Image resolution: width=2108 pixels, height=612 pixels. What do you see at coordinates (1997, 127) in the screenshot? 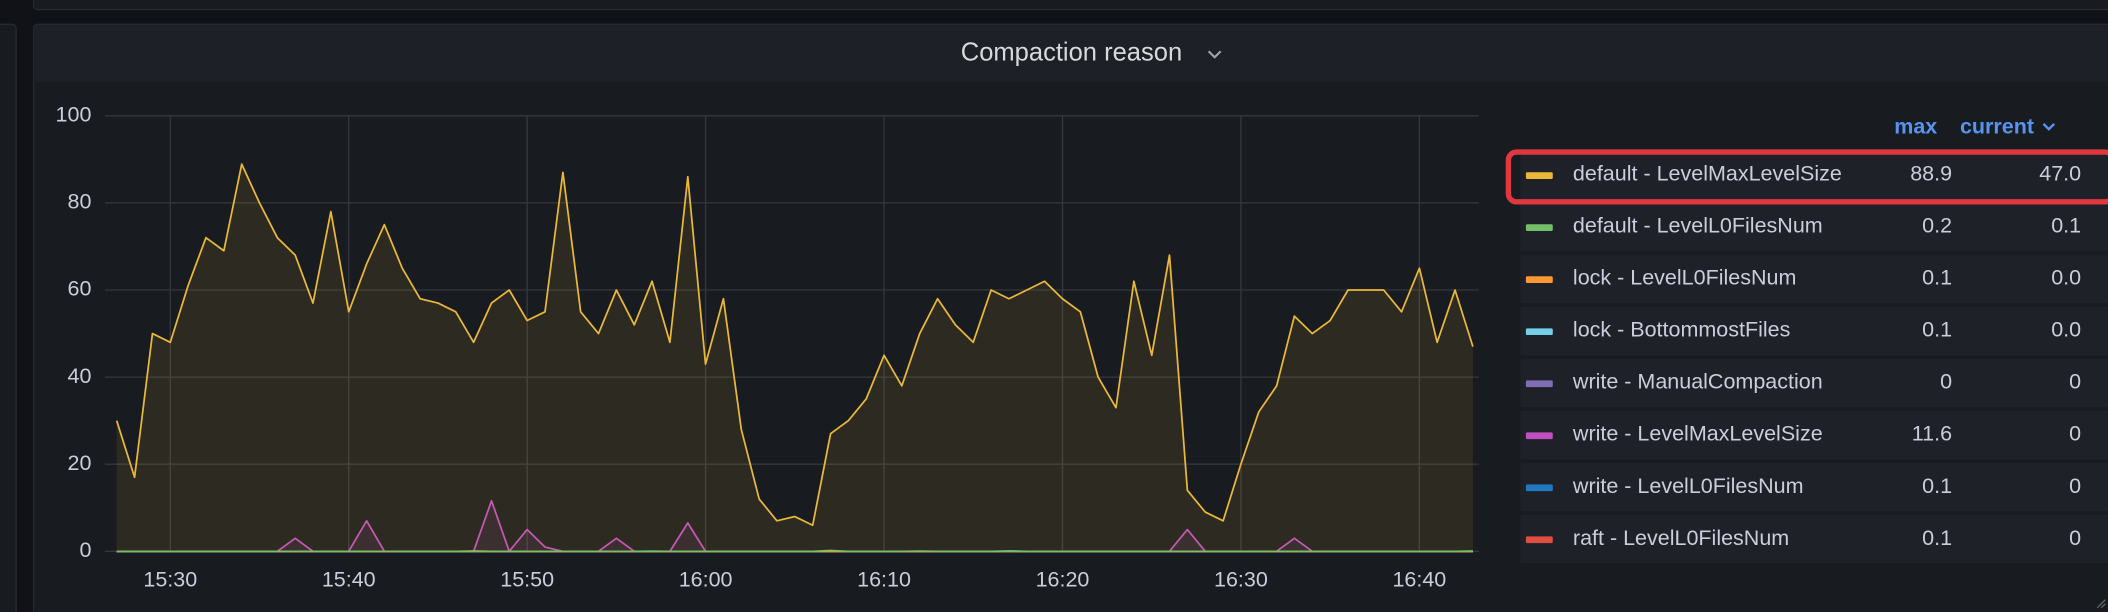
I see `legend-column-header: current` at bounding box center [1997, 127].